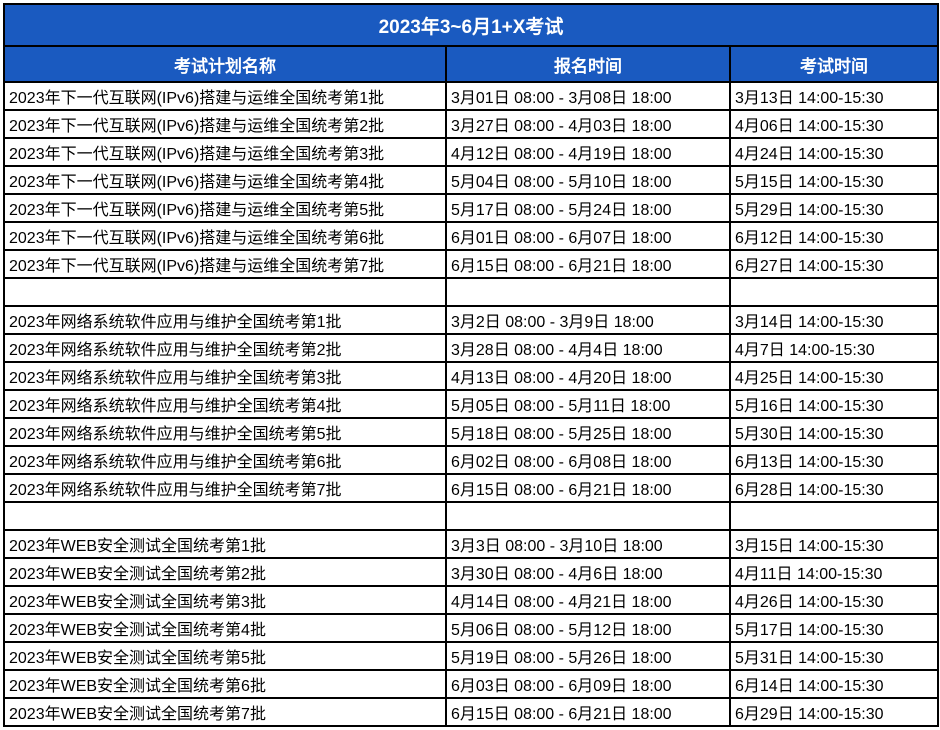 The width and height of the screenshot is (940, 730). I want to click on plan-name-cell: 2023年WEB安全测试全国统考第4批, so click(225, 628).